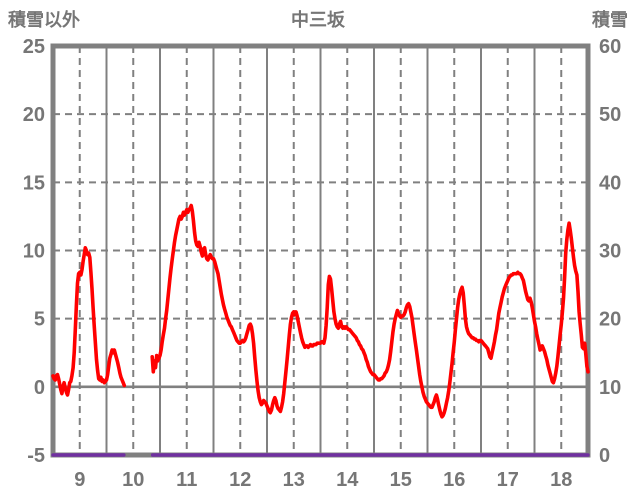 This screenshot has height=501, width=636. What do you see at coordinates (34, 252) in the screenshot?
I see `left-axis-tick-label: 10` at bounding box center [34, 252].